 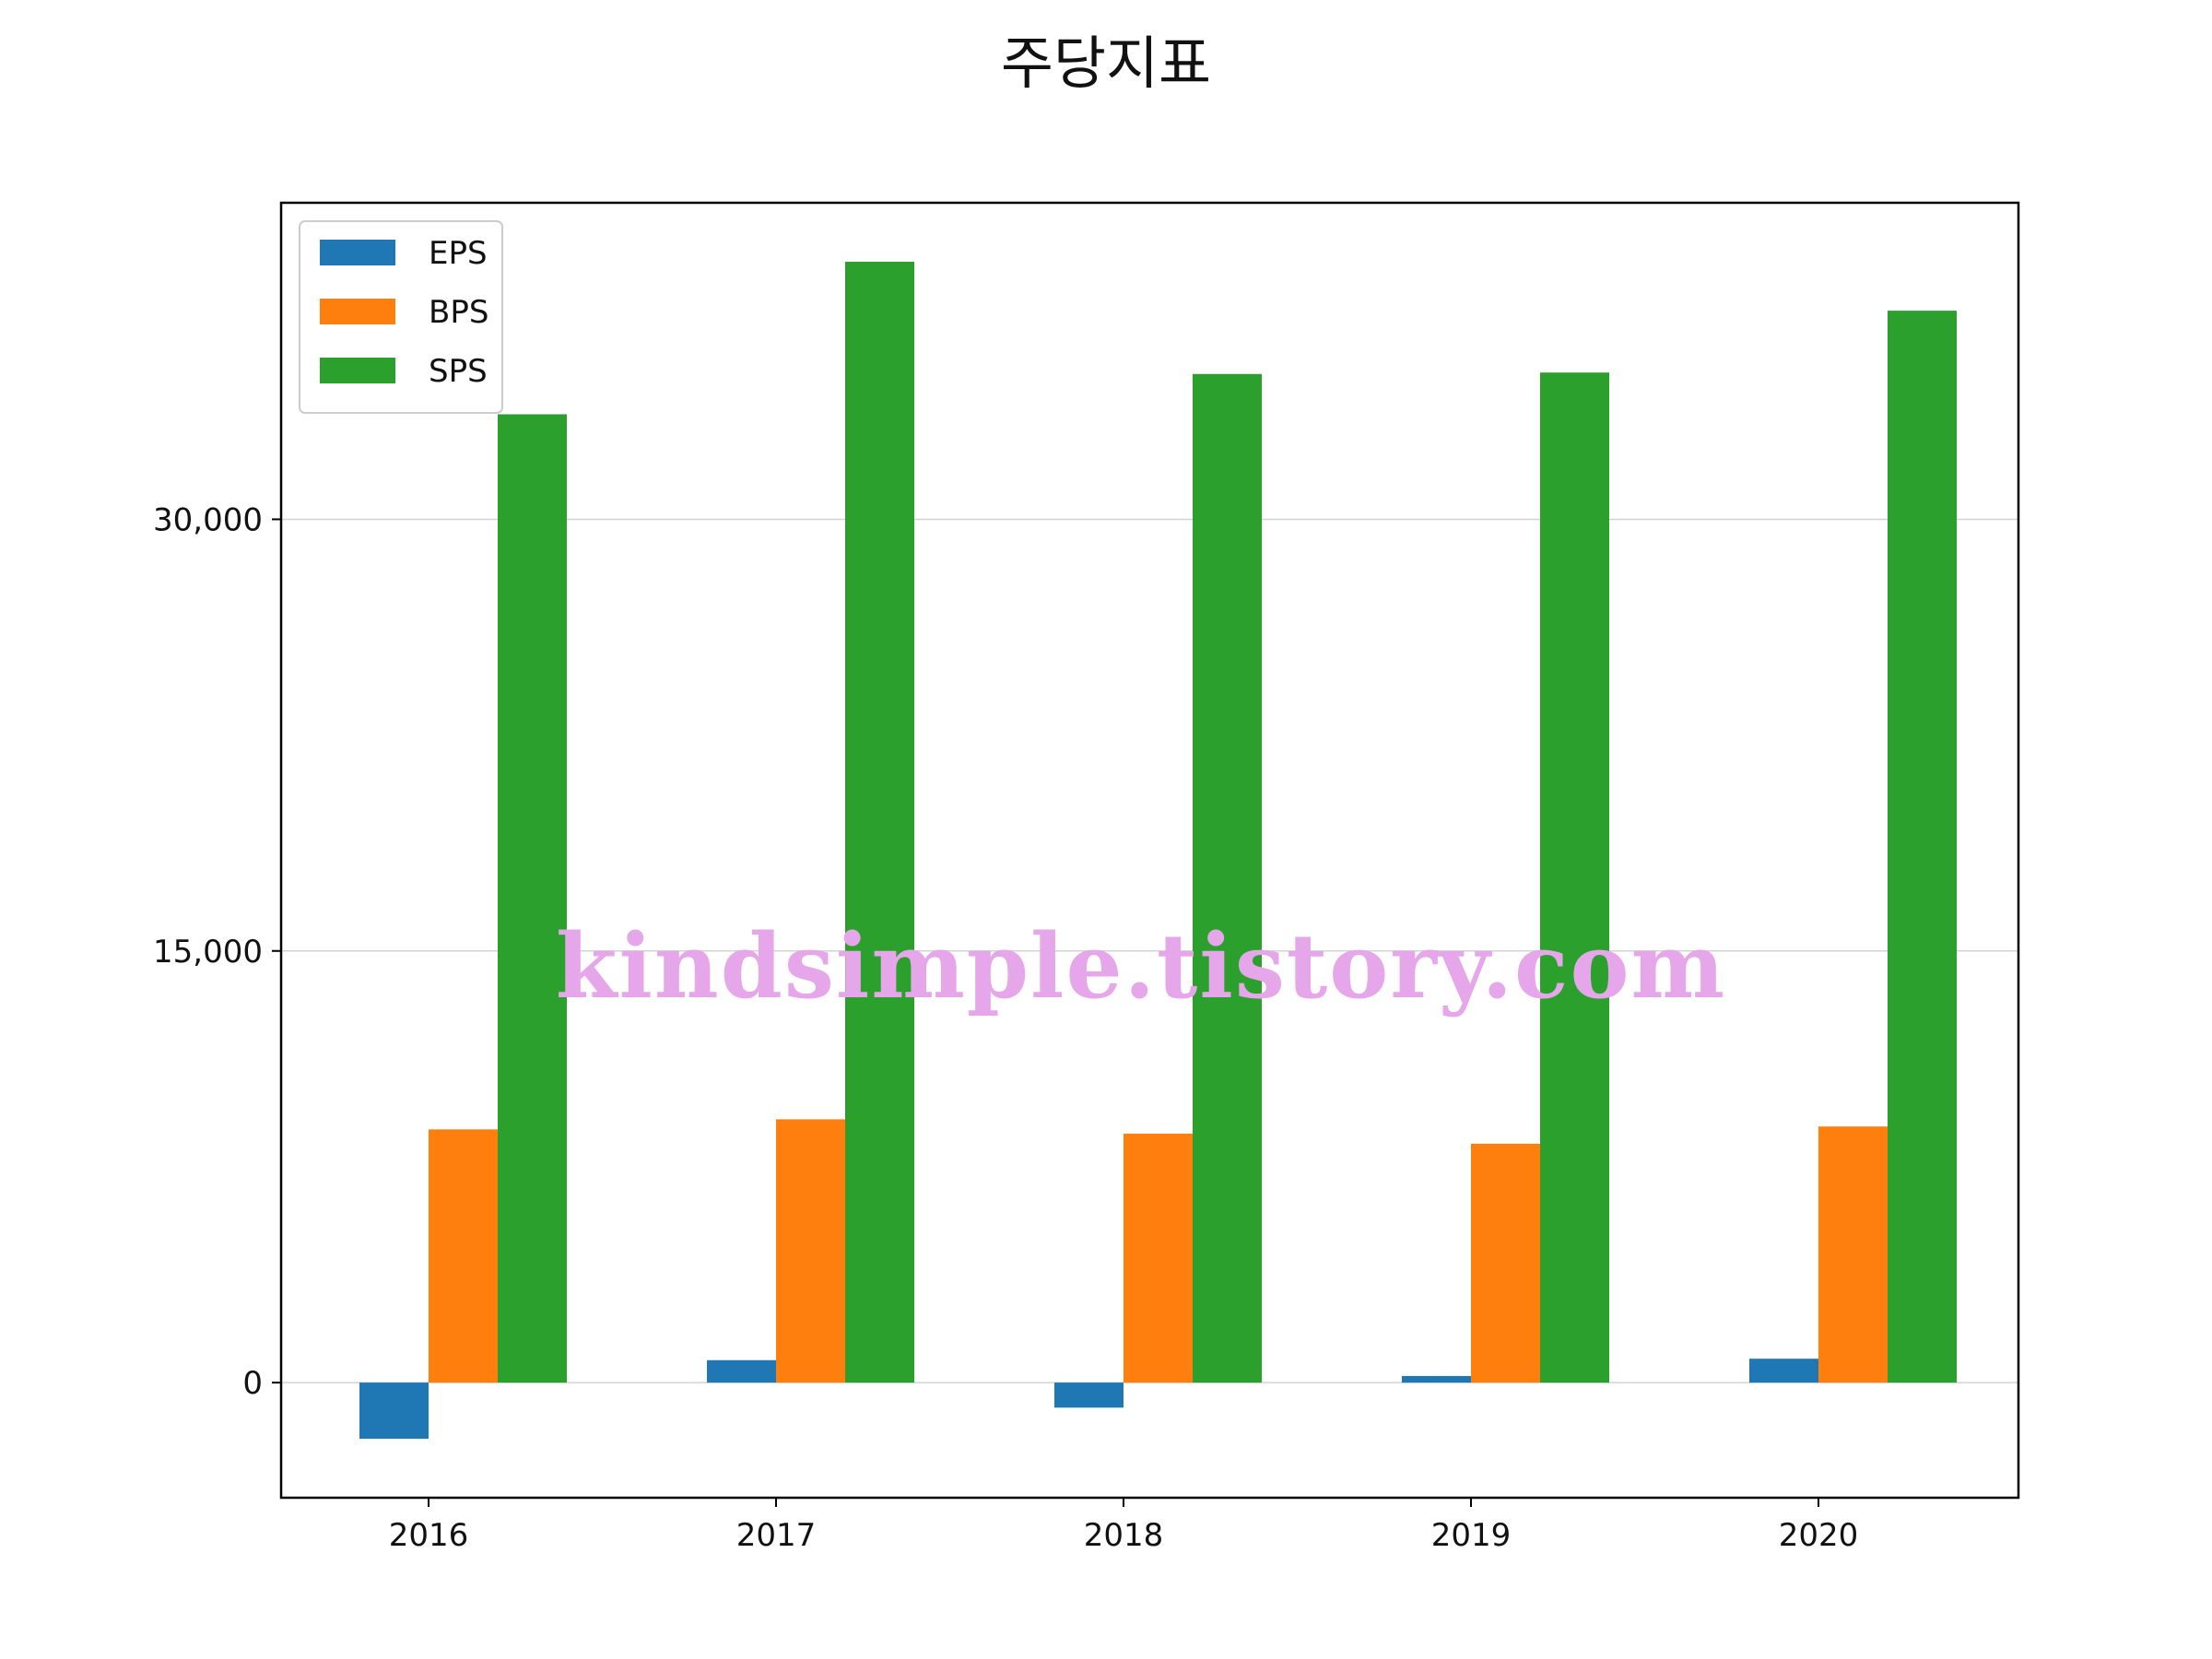 I want to click on bar-sps-2020, so click(x=1922, y=847).